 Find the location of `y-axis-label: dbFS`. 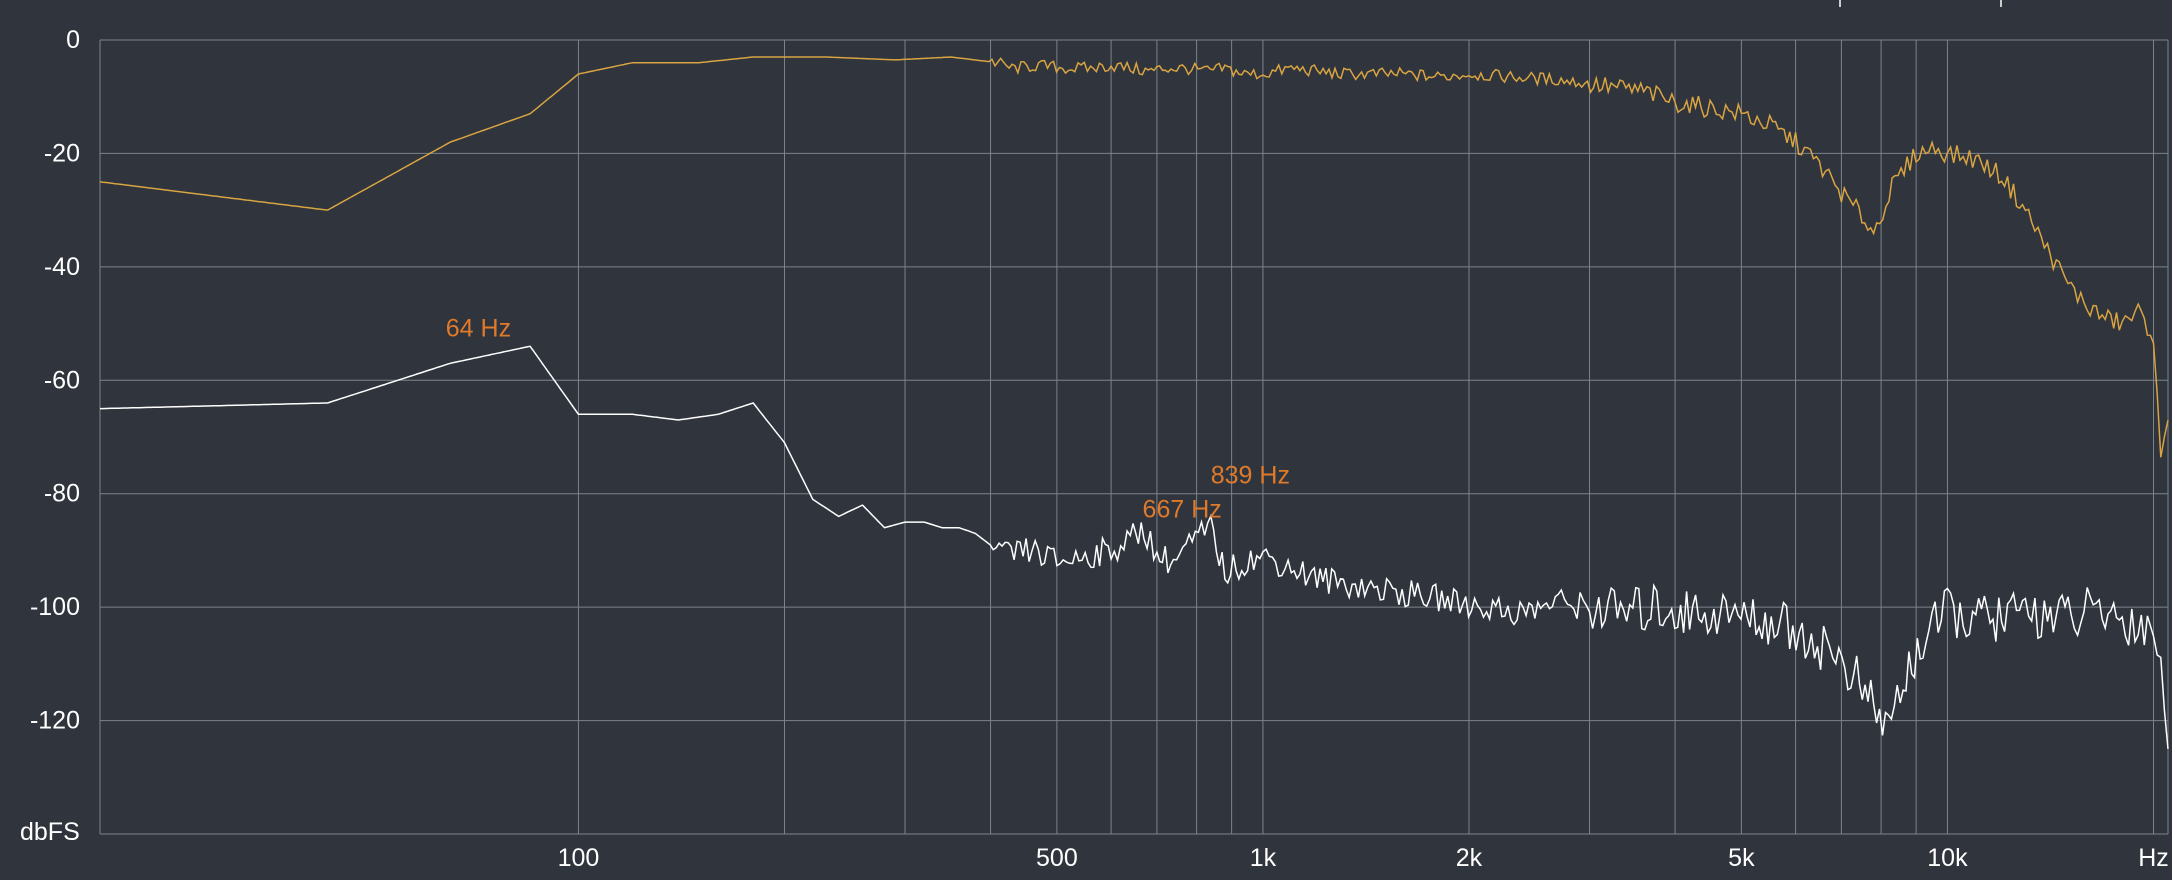

y-axis-label: dbFS is located at coordinates (50, 832).